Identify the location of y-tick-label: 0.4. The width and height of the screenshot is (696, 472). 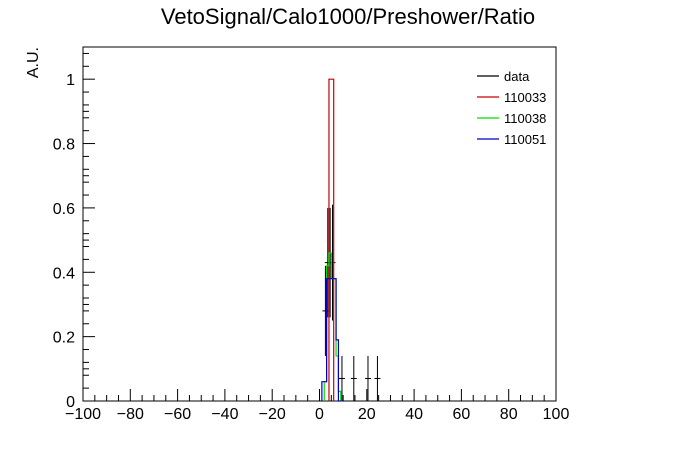
(64, 273).